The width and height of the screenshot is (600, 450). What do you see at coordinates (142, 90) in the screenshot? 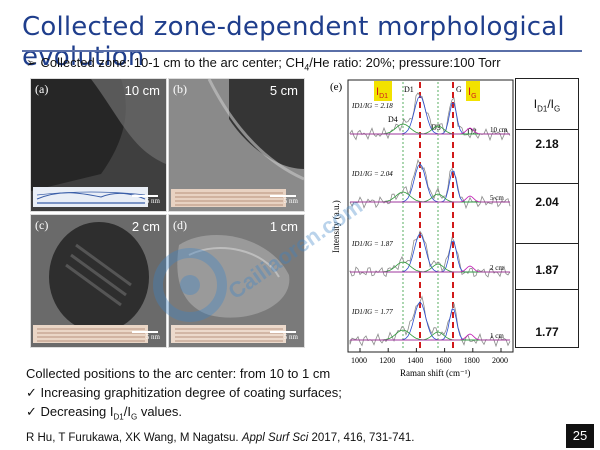
I see `tem-panel-a-zone: 10 cm` at bounding box center [142, 90].